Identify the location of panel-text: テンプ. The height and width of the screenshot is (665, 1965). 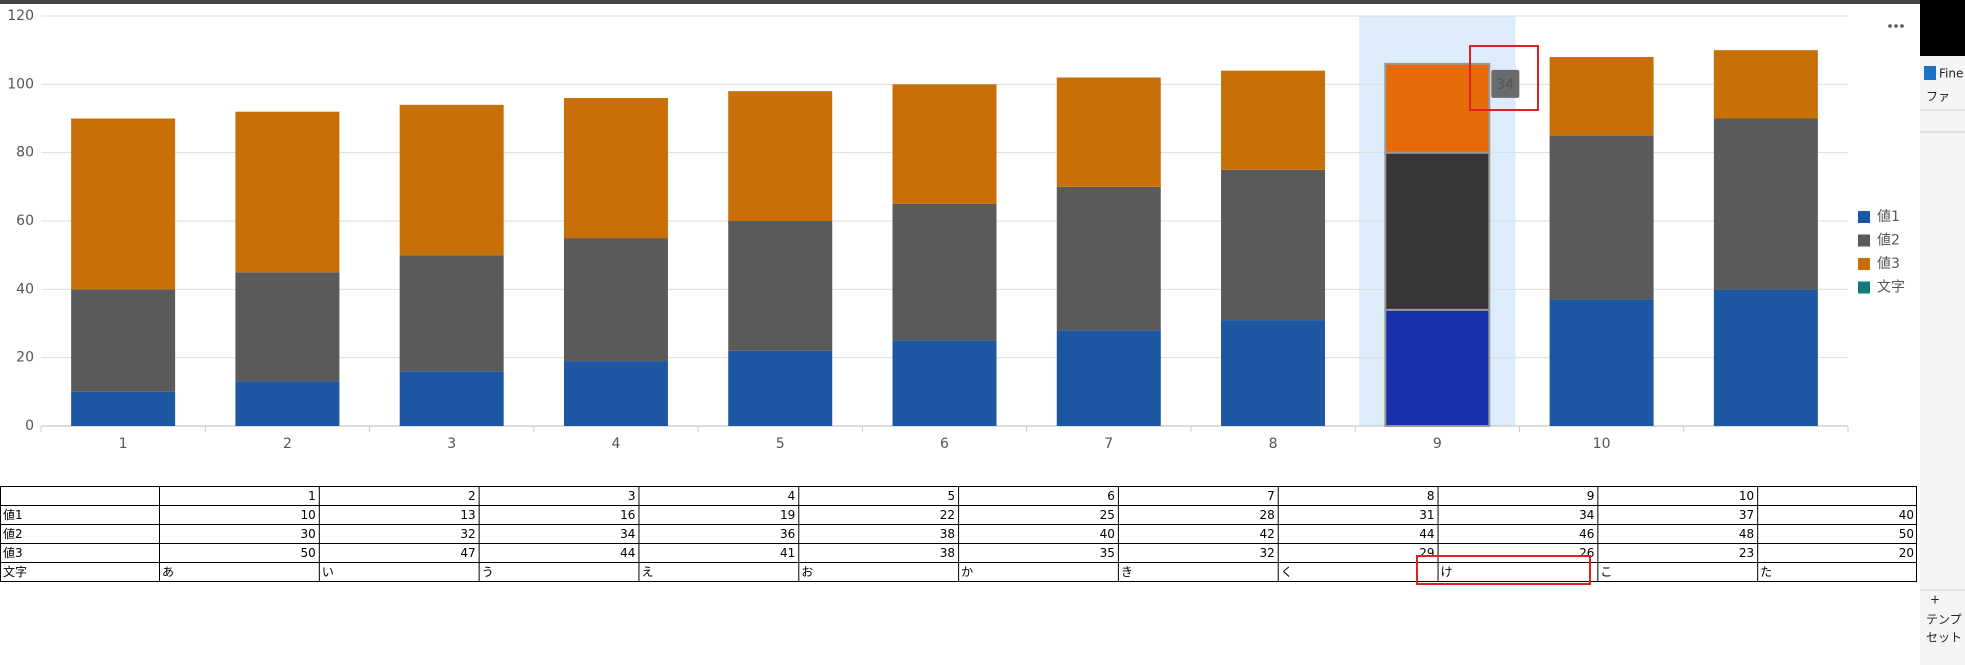
(1944, 620).